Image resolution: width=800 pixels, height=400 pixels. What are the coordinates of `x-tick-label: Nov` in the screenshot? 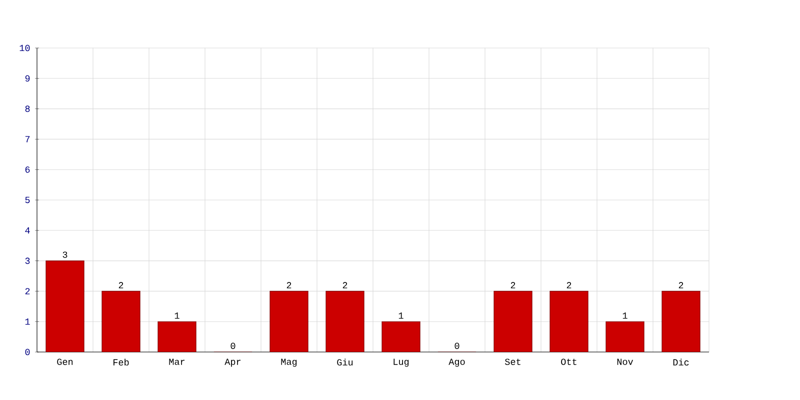 It's located at (625, 361).